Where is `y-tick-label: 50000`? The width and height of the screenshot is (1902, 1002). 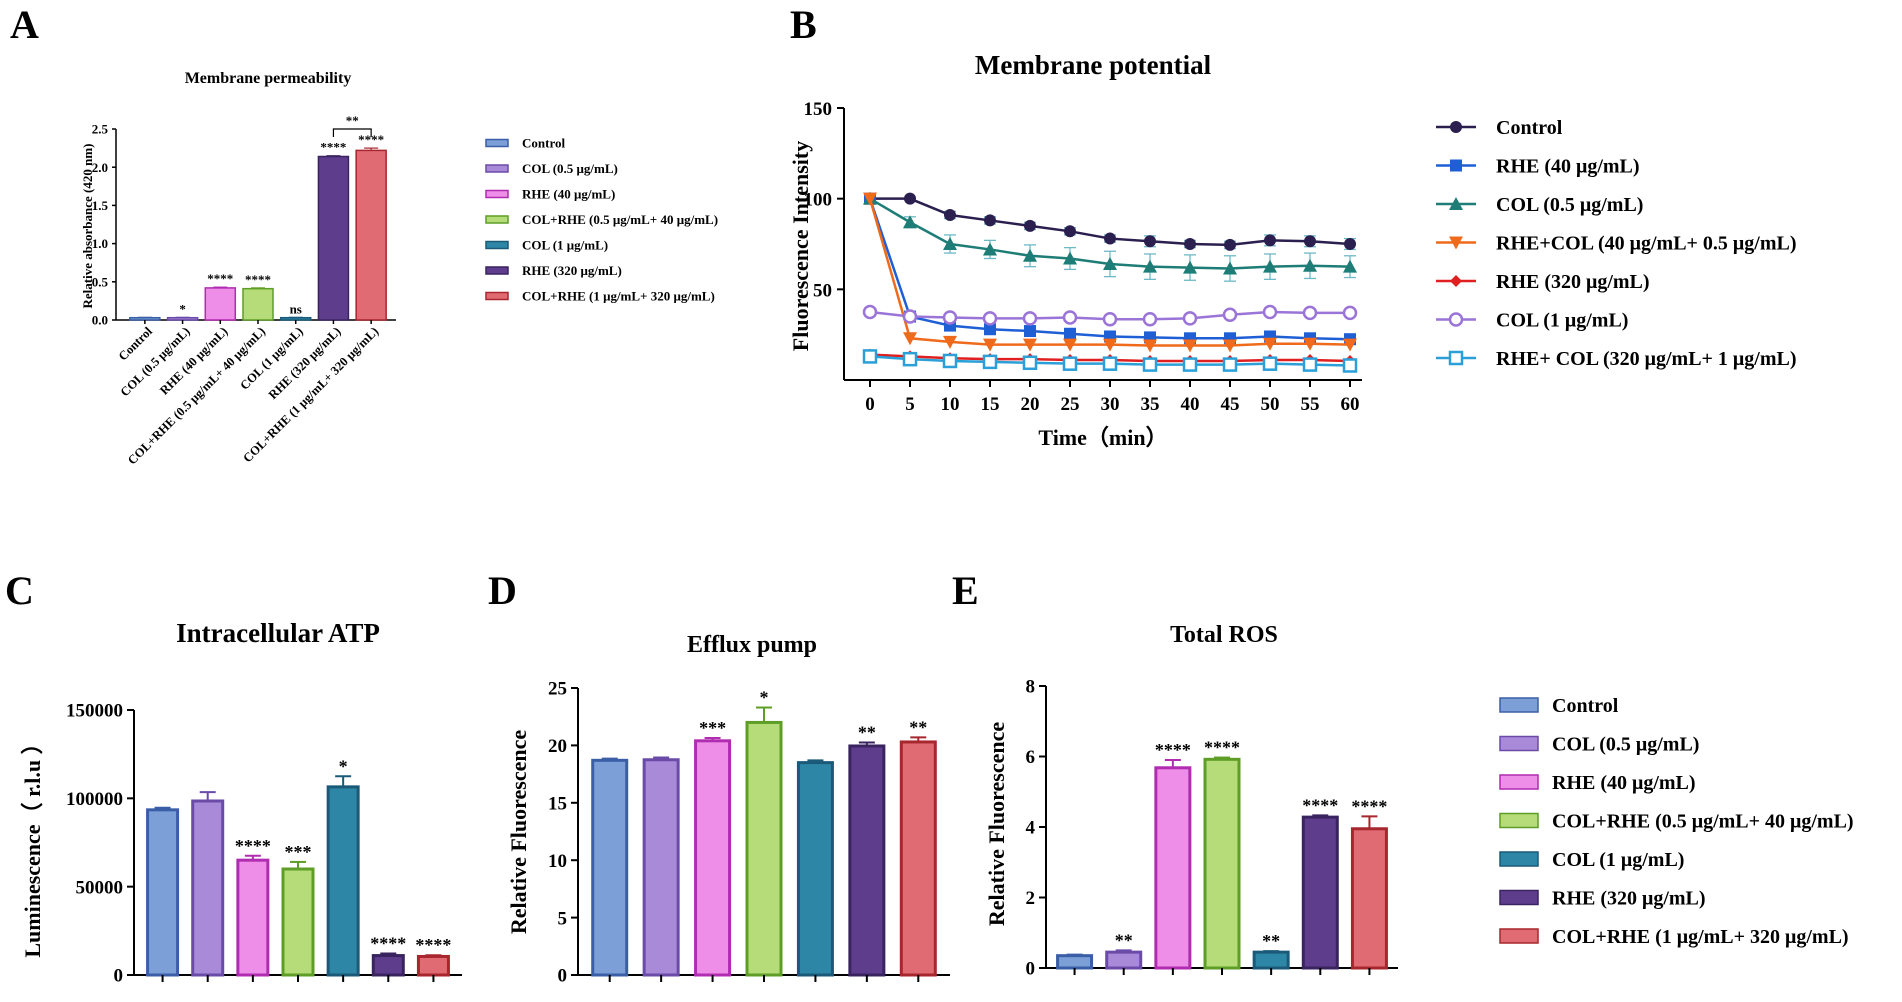
y-tick-label: 50000 is located at coordinates (100, 887).